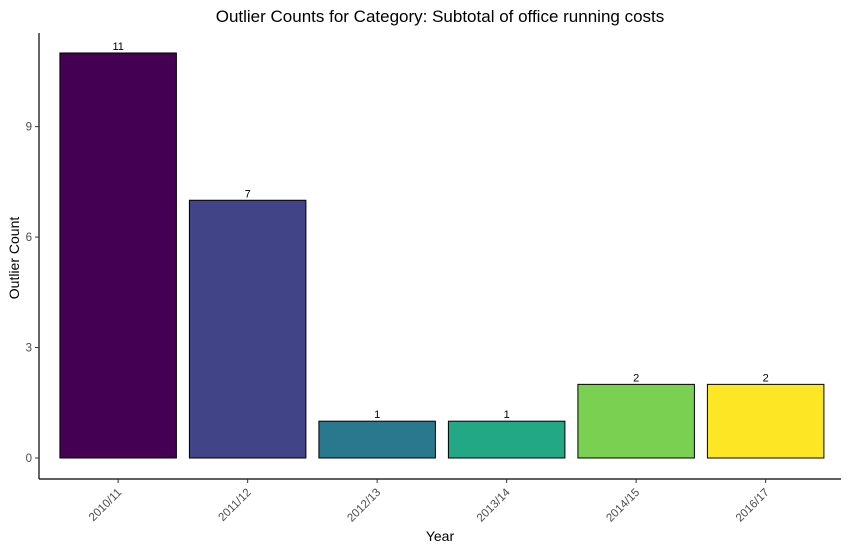  I want to click on data-label-2016-17: 2, so click(766, 378).